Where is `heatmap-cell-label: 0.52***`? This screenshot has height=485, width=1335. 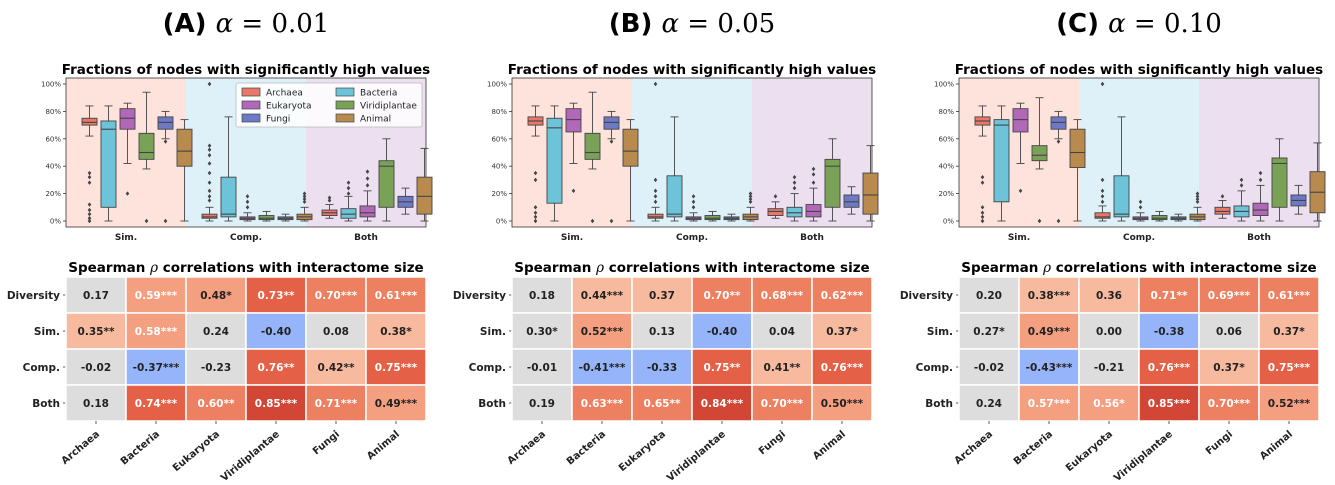
heatmap-cell-label: 0.52*** is located at coordinates (1289, 404).